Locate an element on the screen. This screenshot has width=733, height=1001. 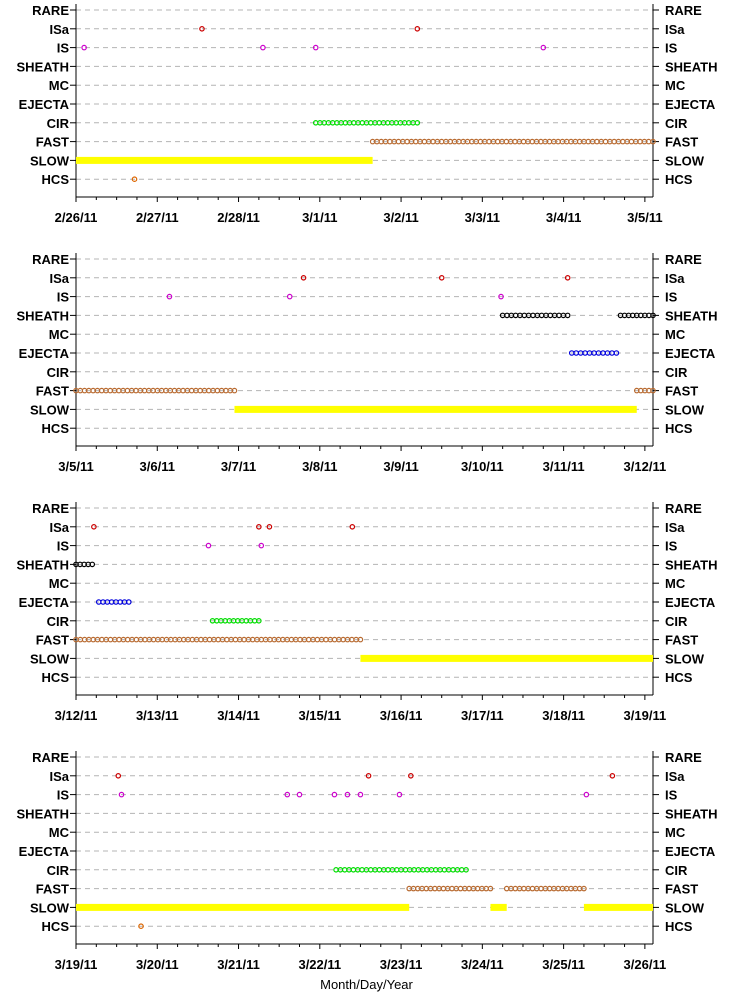
x-tick-label: 3/11/11 is located at coordinates (564, 466).